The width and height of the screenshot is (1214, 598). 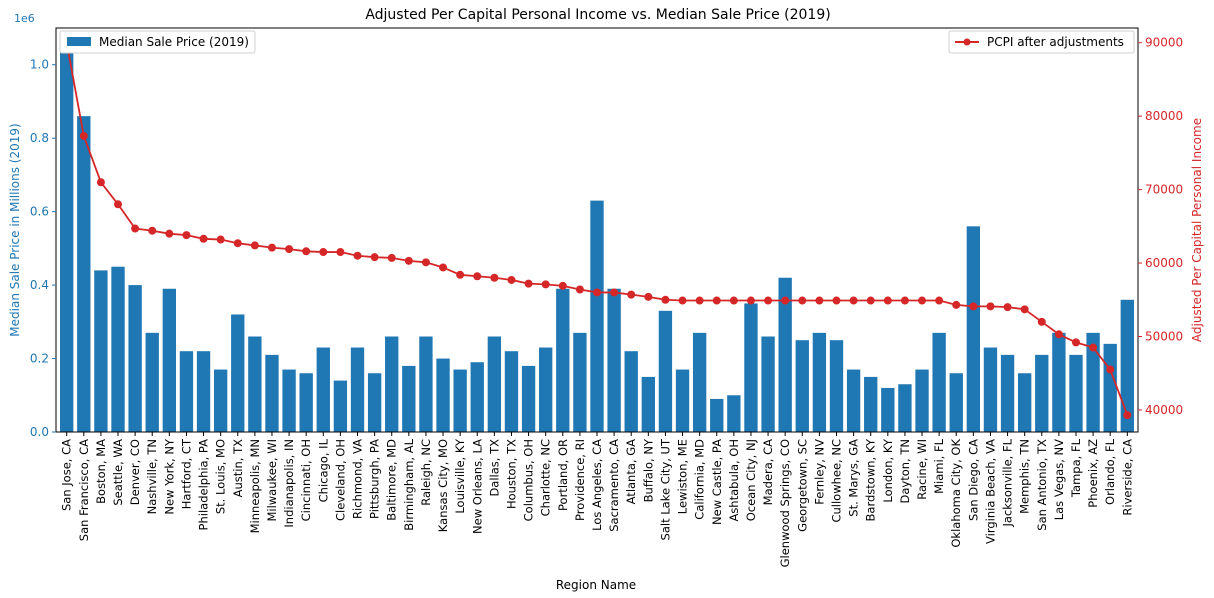 What do you see at coordinates (511, 474) in the screenshot?
I see `x-tick-label: Houston, TX` at bounding box center [511, 474].